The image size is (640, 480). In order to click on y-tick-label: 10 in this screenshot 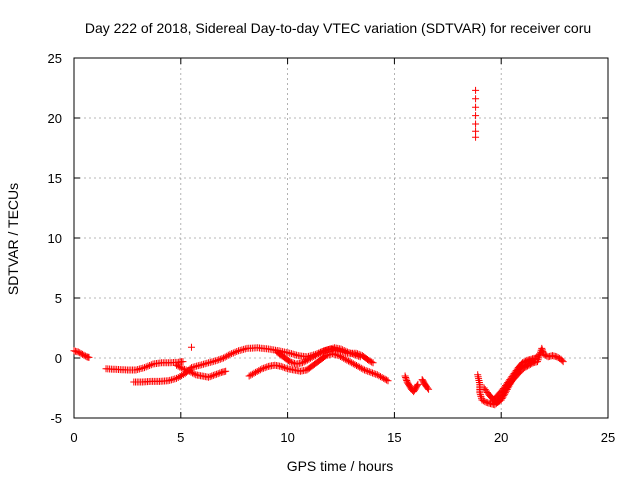, I will do `click(55, 238)`.